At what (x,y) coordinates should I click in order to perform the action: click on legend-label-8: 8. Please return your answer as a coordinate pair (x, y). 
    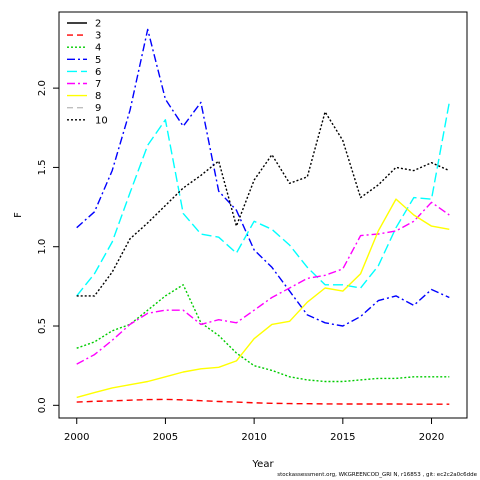
    Looking at the image, I should click on (98, 96).